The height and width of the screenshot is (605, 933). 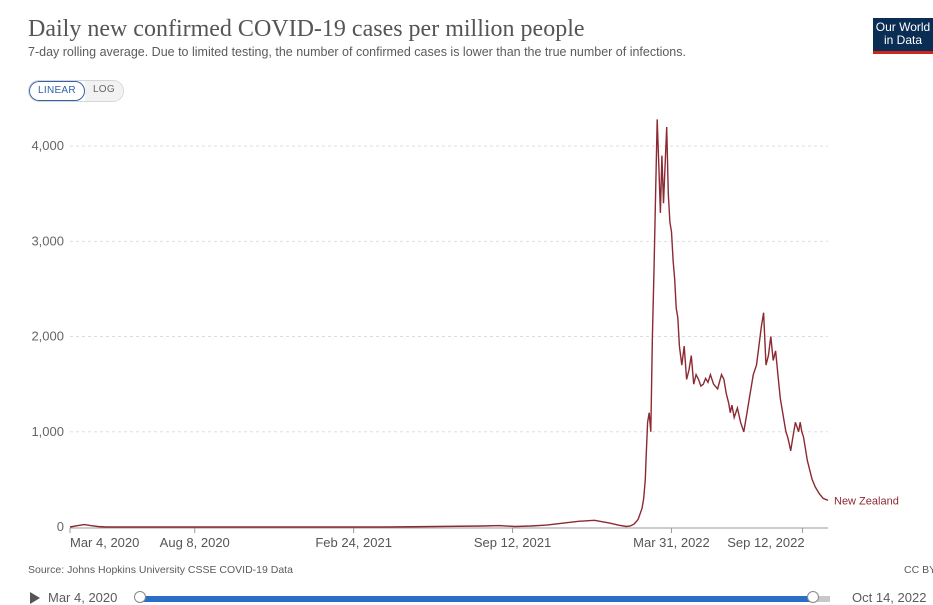 I want to click on series-label-new-zealand: New Zealand, so click(x=866, y=501).